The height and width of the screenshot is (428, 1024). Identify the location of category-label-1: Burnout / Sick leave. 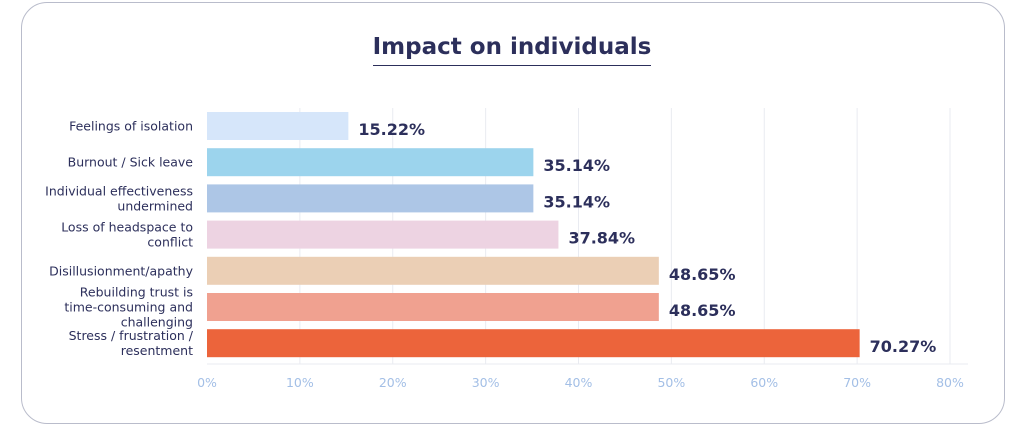
(131, 162).